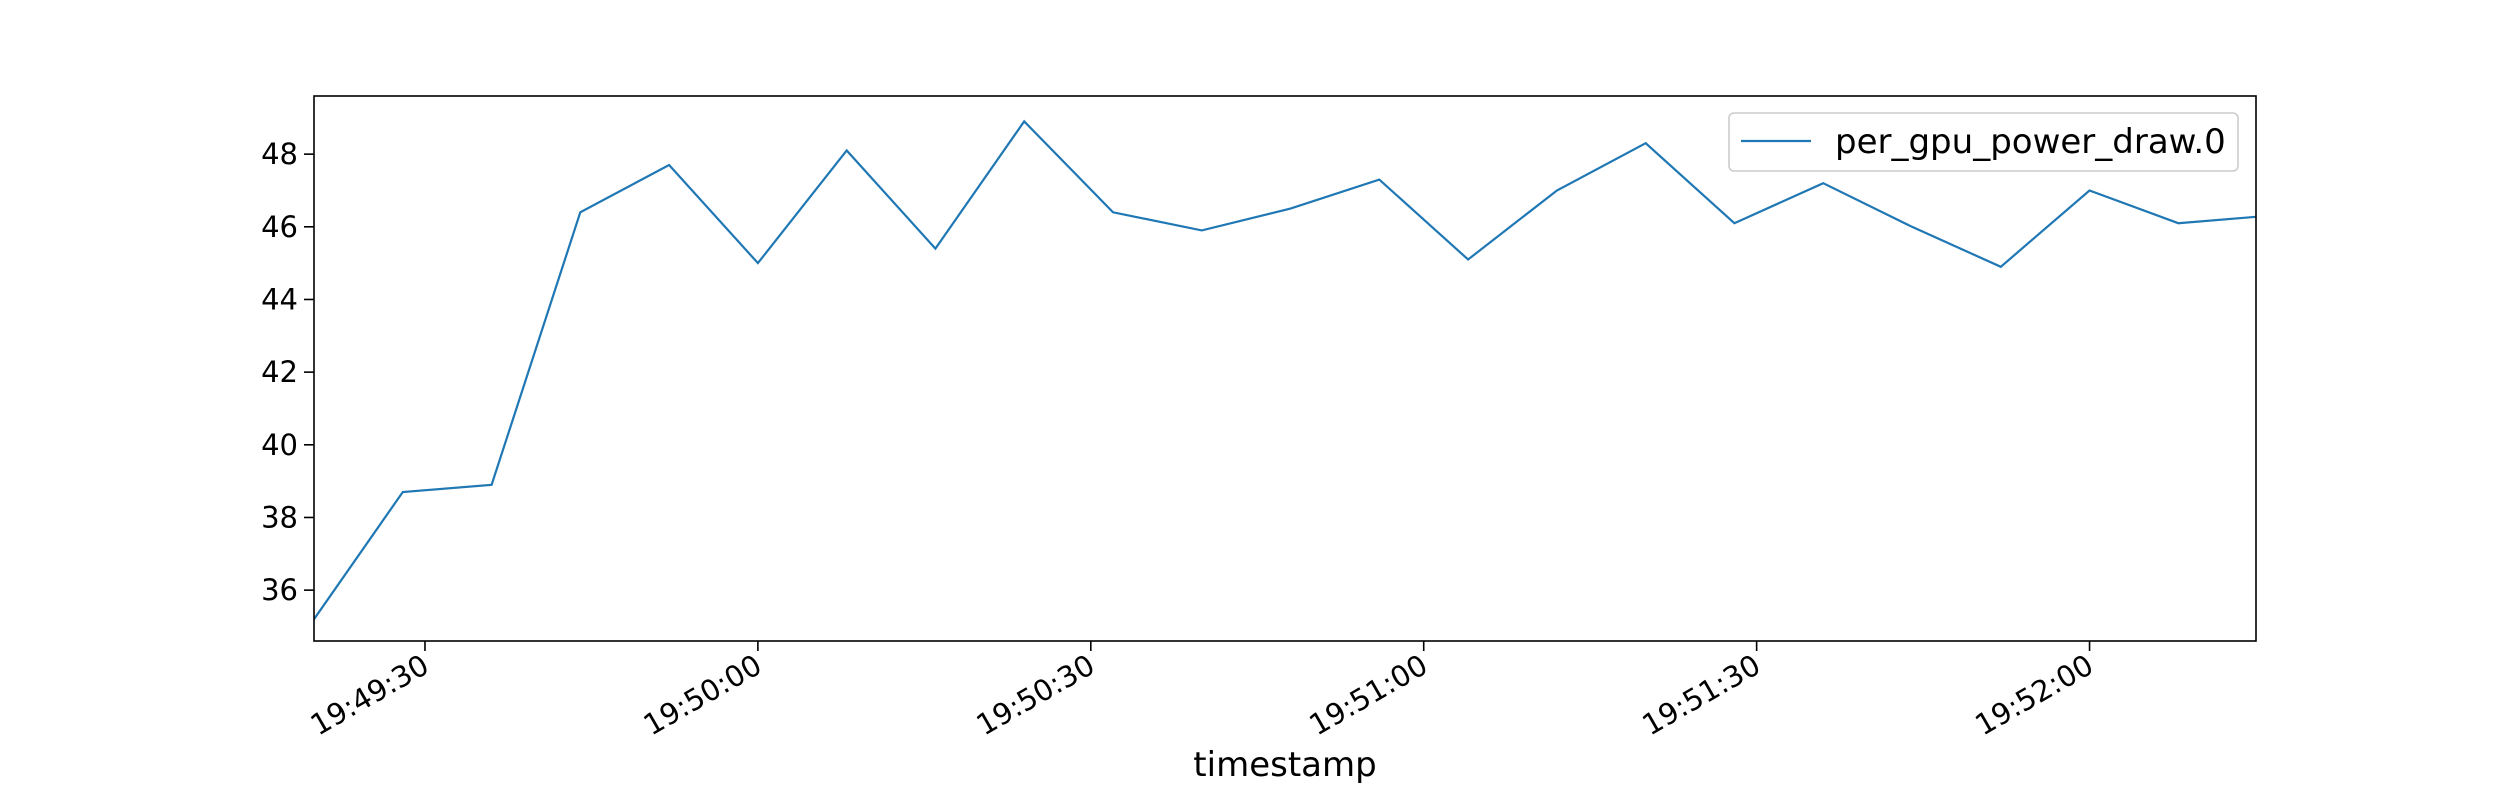 The width and height of the screenshot is (2500, 800). I want to click on x-axis-title: timestamp, so click(1284, 765).